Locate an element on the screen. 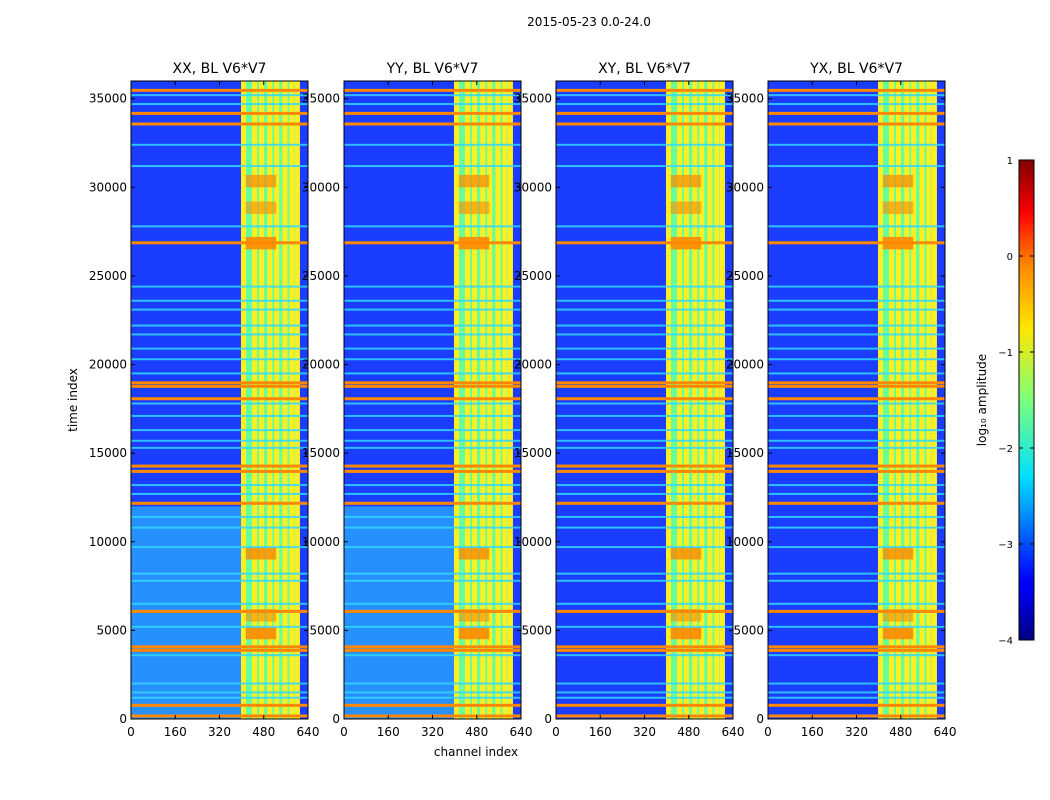 The height and width of the screenshot is (800, 1050). colorbar-tick-label: −4 is located at coordinates (1005, 641).